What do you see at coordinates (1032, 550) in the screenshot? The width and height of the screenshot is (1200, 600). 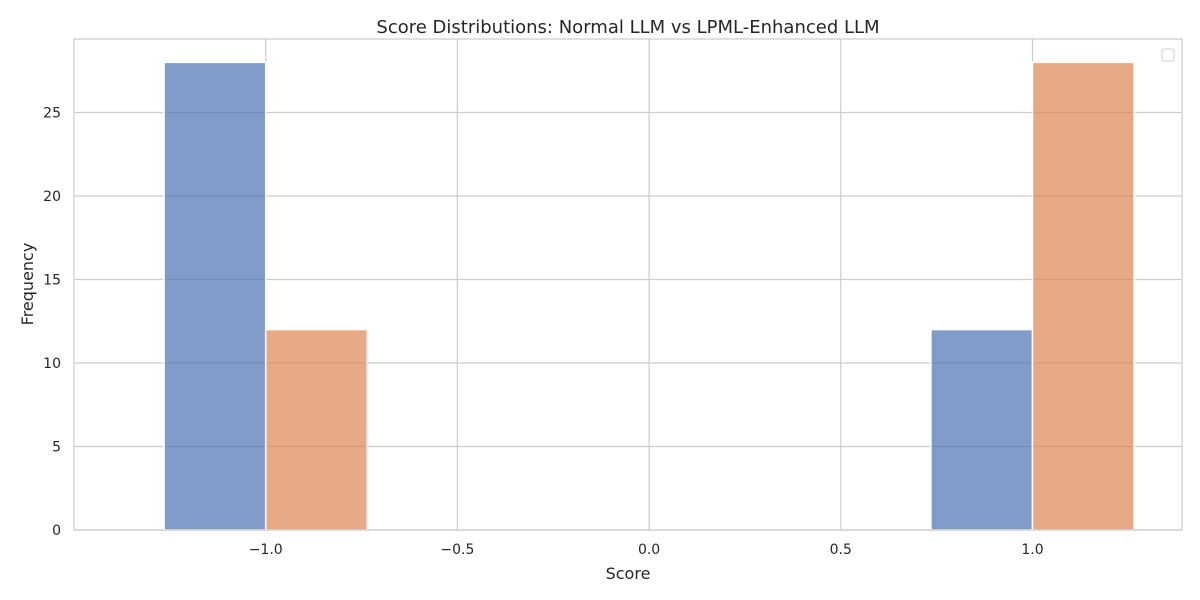 I see `x-tick-label: 1.0` at bounding box center [1032, 550].